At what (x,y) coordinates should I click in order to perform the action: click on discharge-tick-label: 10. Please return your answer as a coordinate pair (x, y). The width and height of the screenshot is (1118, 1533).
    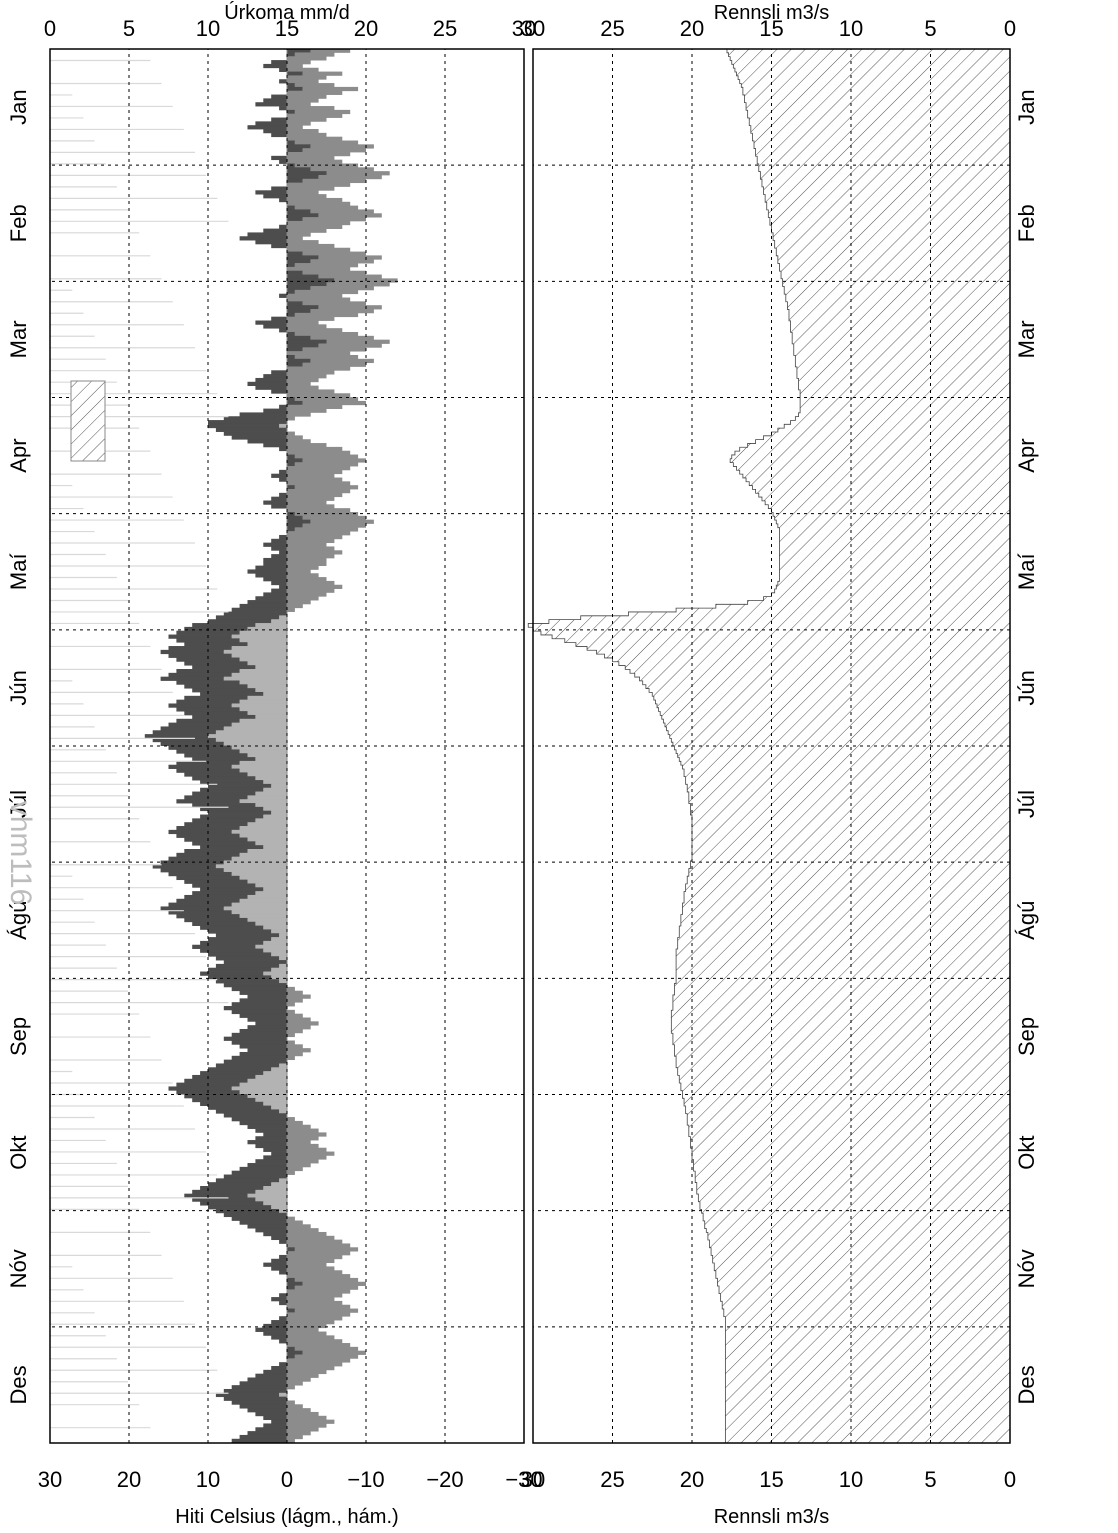
    Looking at the image, I should click on (851, 28).